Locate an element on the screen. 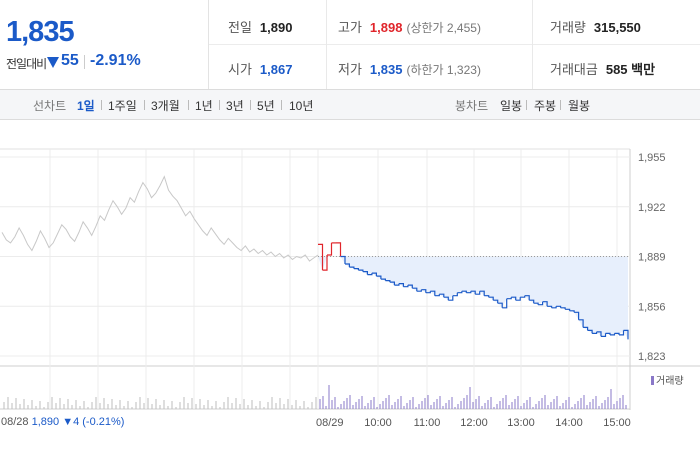 Image resolution: width=700 pixels, height=450 pixels. y-tick-label: 1,889 is located at coordinates (652, 258).